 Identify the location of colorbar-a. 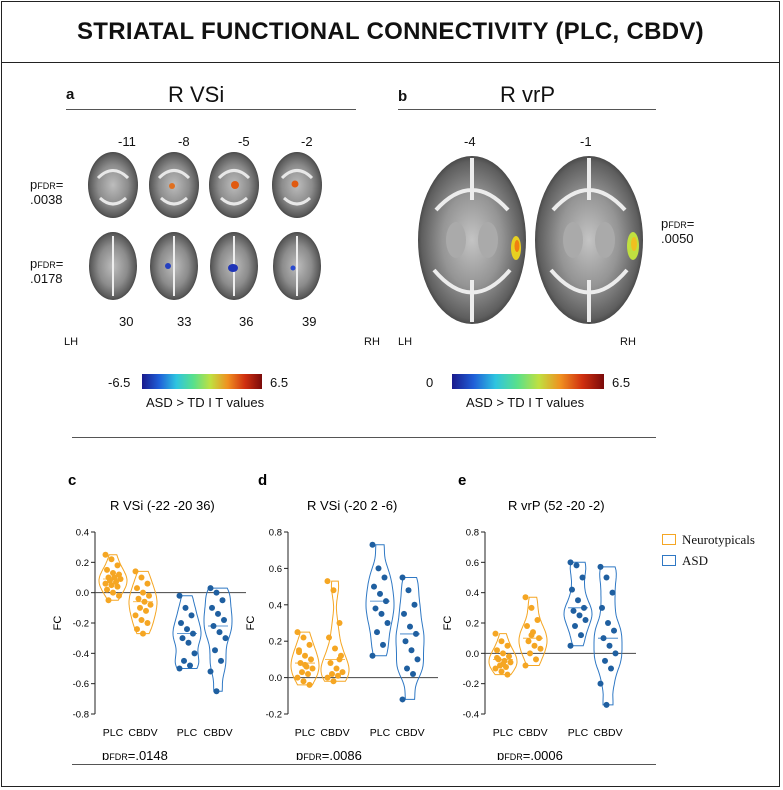
(202, 381).